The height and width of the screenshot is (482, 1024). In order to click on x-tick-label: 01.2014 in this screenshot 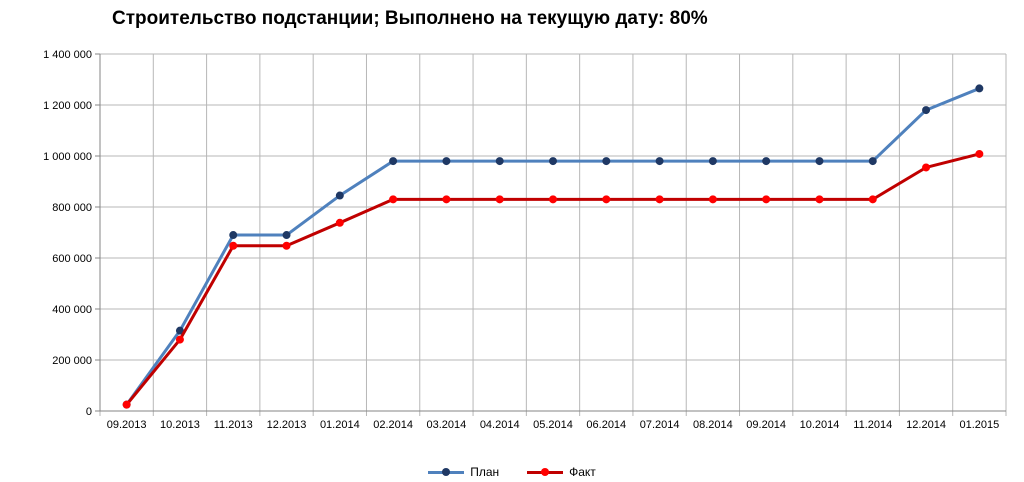, I will do `click(340, 425)`.